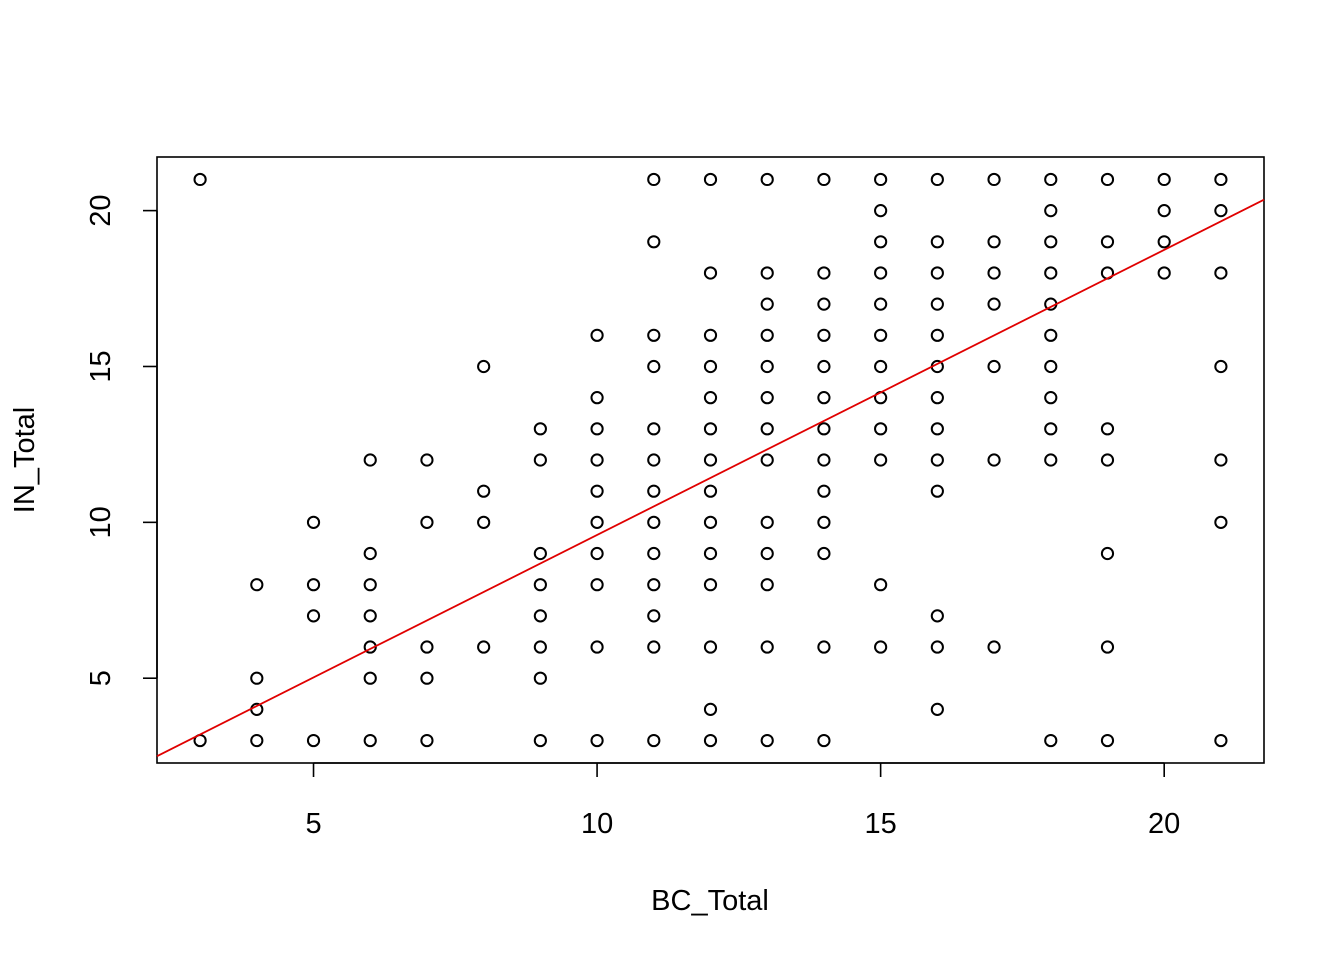 This screenshot has height=960, width=1344. I want to click on x-tick-label: 20, so click(1164, 824).